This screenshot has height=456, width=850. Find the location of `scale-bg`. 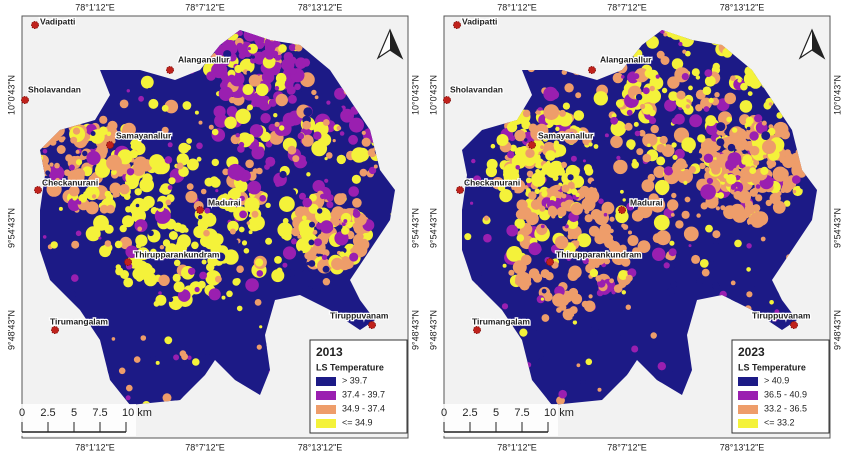

scale-bg is located at coordinates (75, 420).